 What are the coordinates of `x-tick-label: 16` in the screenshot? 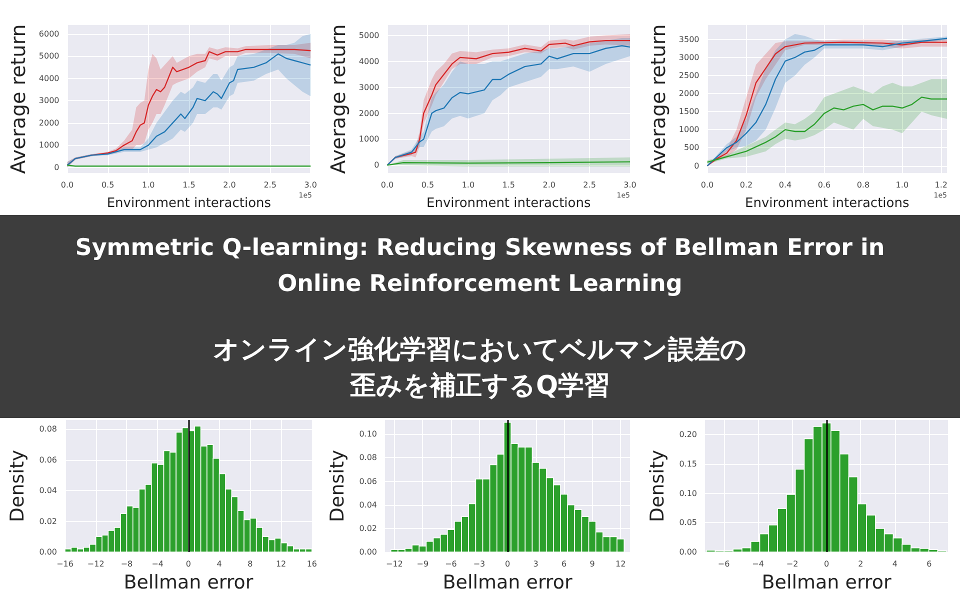 It's located at (312, 564).